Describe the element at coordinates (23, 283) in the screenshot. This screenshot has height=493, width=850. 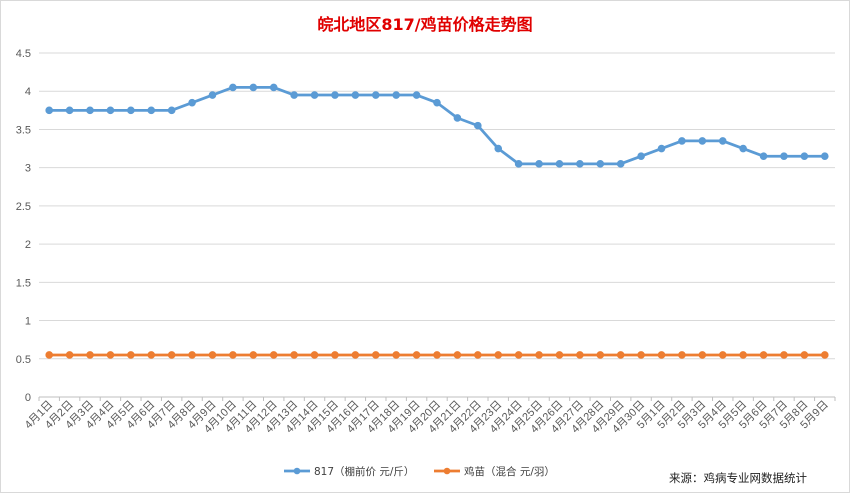
I see `y-tick-label: 1.5` at that location.